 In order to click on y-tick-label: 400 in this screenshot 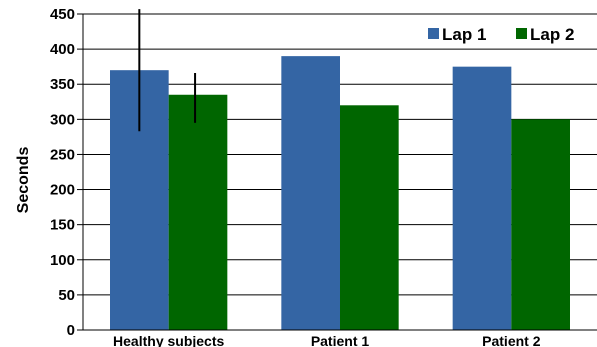, I will do `click(62, 49)`.